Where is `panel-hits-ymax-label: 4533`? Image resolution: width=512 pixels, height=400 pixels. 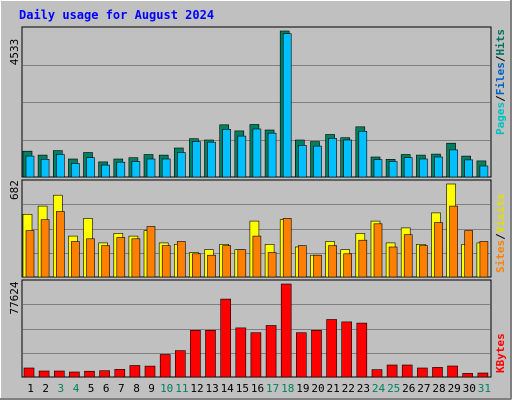
panel-hits-ymax-label: 4533 is located at coordinates (14, 52).